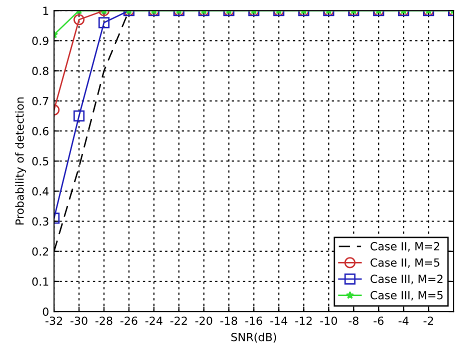 The image size is (470, 354). What do you see at coordinates (379, 320) in the screenshot?
I see `x-tick-label: -6` at bounding box center [379, 320].